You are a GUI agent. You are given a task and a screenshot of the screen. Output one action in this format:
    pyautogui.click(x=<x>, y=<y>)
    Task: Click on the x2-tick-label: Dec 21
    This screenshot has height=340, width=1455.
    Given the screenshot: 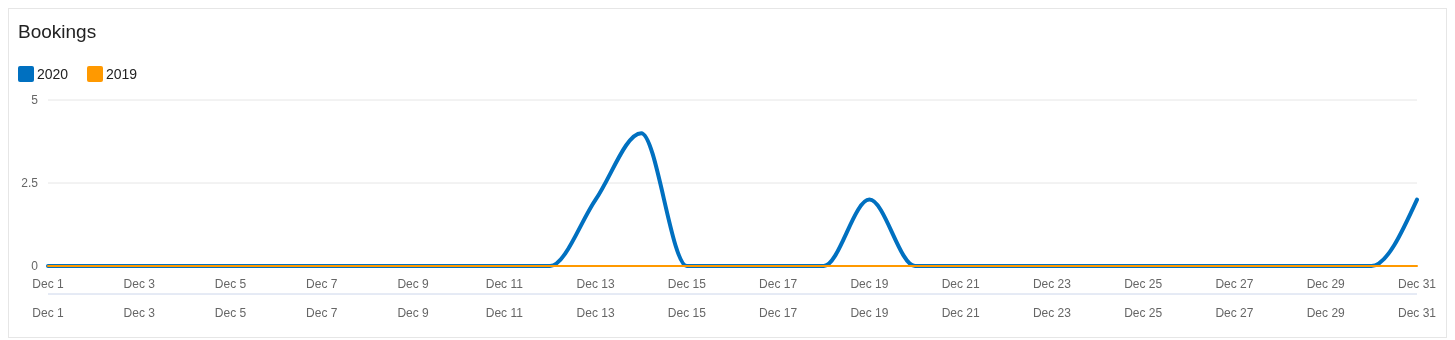 What is the action you would take?
    pyautogui.click(x=960, y=313)
    